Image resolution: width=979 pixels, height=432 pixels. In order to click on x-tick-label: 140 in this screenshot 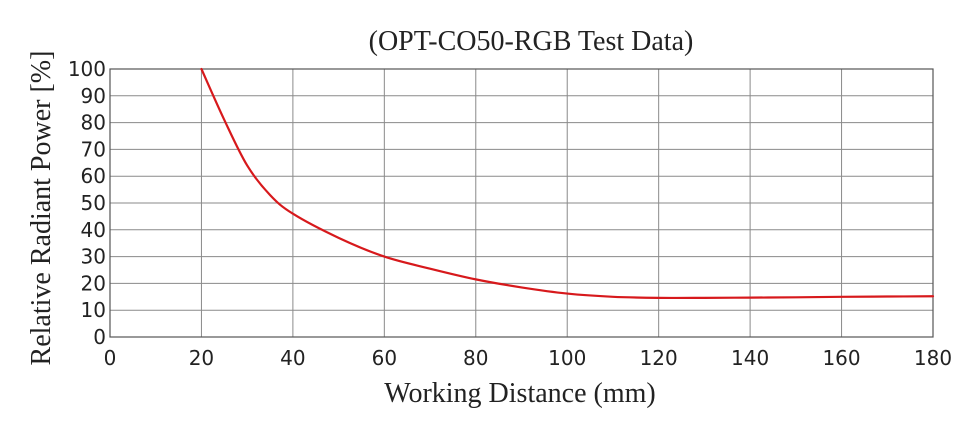, I will do `click(750, 358)`.